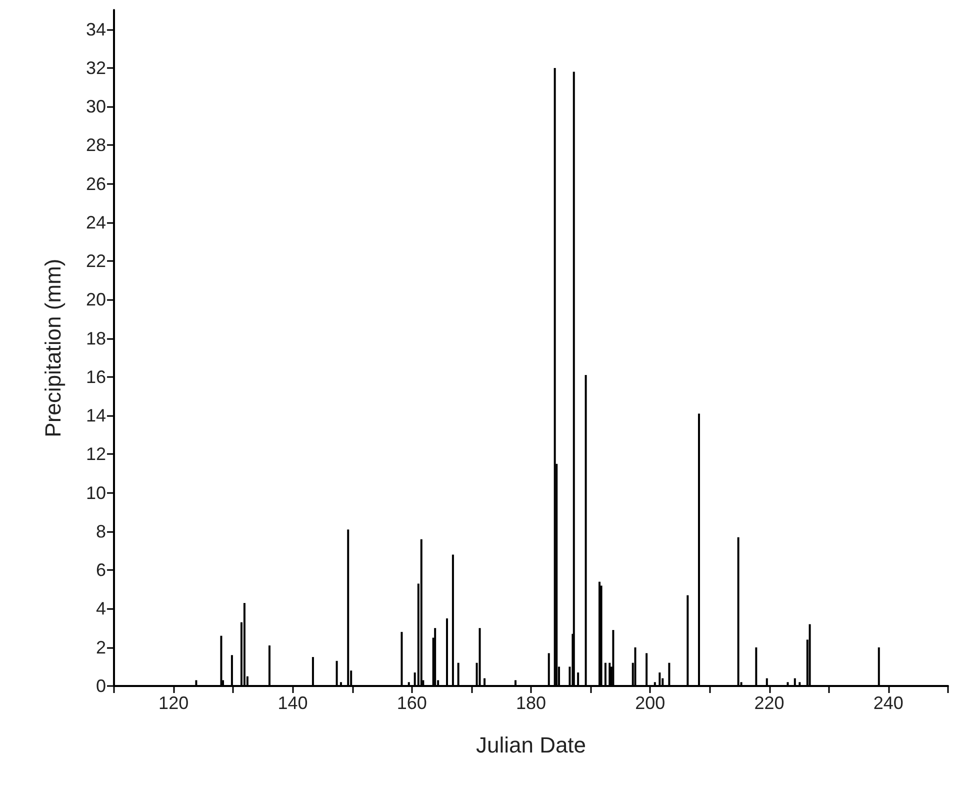 The width and height of the screenshot is (954, 789). Describe the element at coordinates (53, 348) in the screenshot. I see `y-axis-title: Precipitation (mm)` at that location.